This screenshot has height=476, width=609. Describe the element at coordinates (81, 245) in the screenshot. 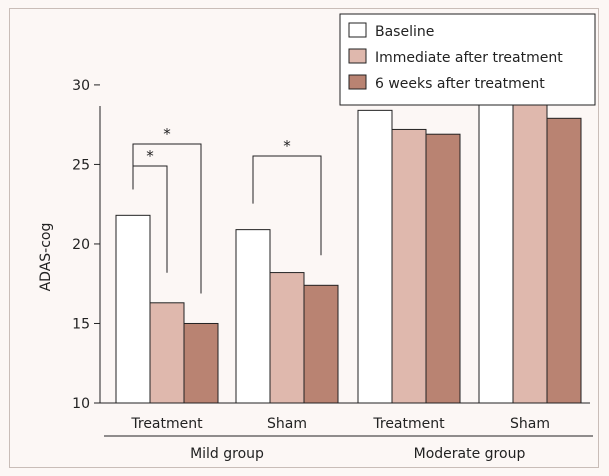

I see `y-tick-label: 20` at that location.